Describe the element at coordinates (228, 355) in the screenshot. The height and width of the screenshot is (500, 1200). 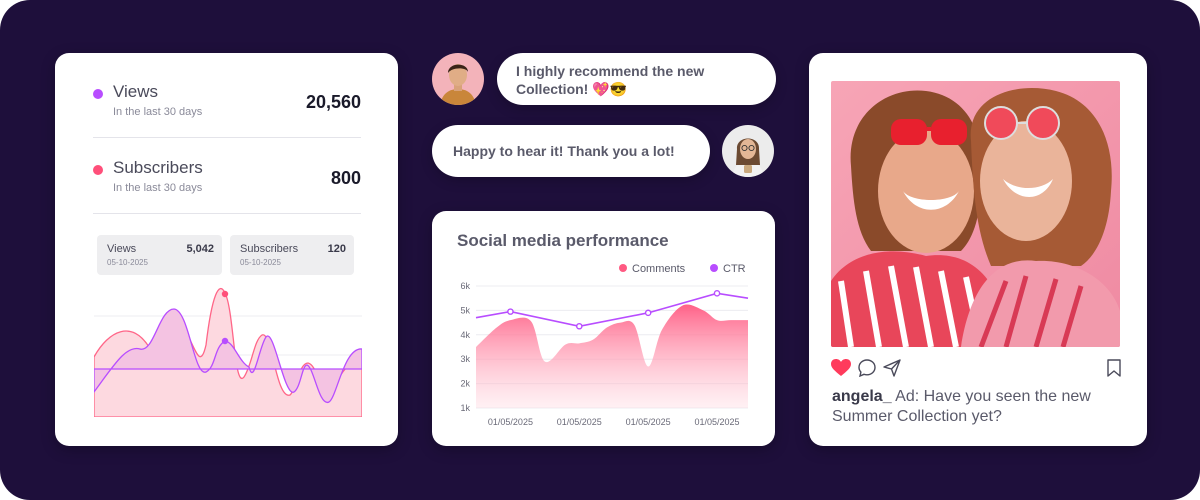
I see `views-area` at that location.